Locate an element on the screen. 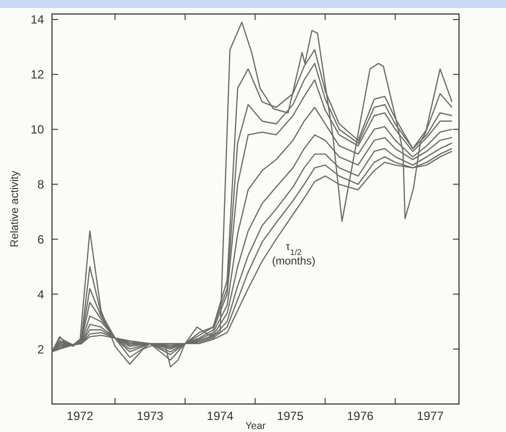 The image size is (506, 432). x-tick-label: 1974 is located at coordinates (220, 416).